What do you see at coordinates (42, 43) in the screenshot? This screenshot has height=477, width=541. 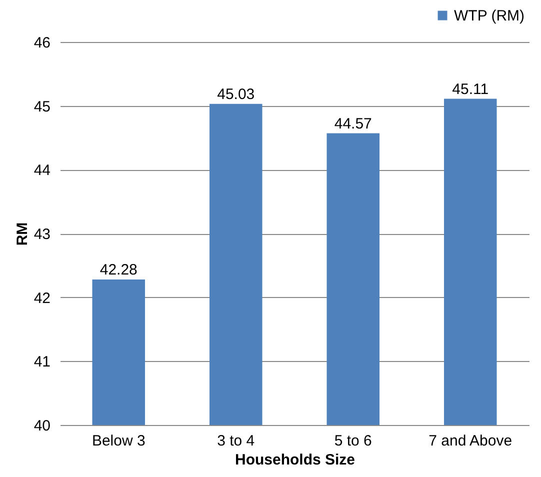 I see `y-tick-label: 46` at bounding box center [42, 43].